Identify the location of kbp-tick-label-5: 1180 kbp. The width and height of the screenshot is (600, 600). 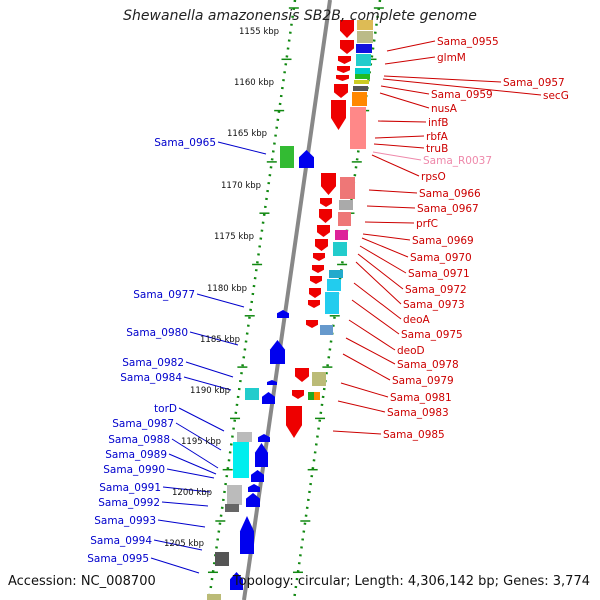
(227, 289).